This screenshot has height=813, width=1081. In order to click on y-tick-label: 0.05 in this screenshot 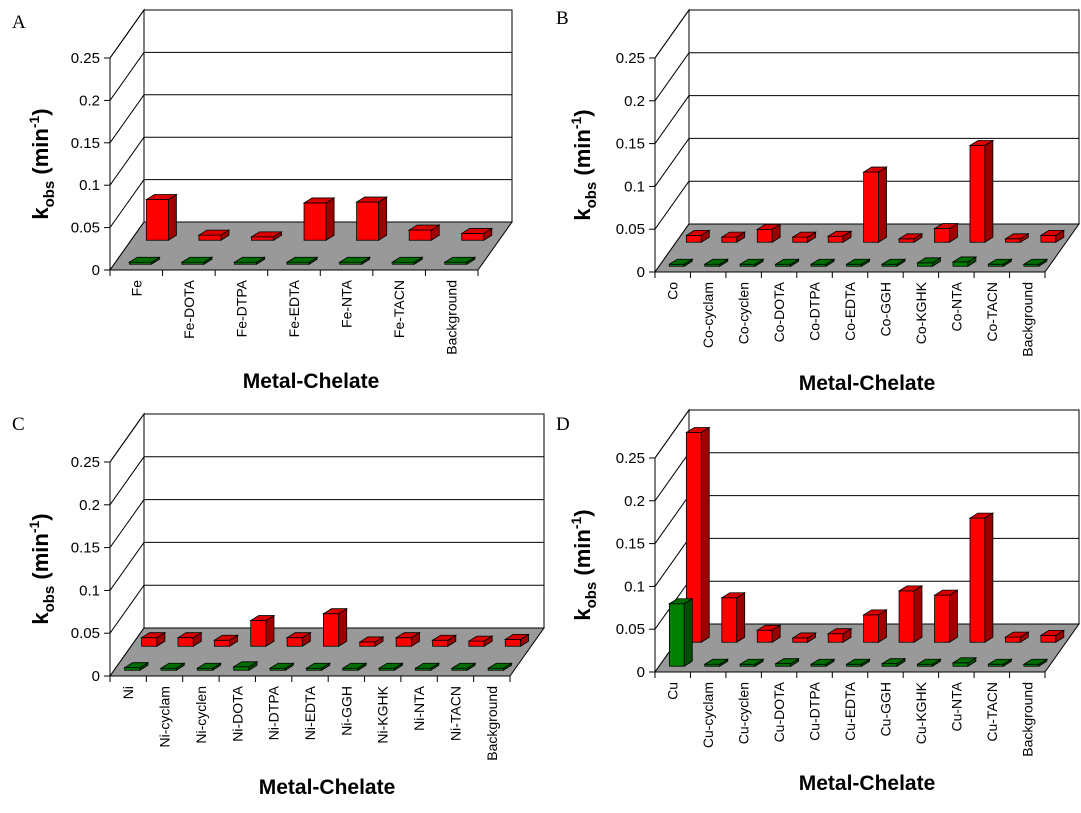, I will do `click(85, 633)`.